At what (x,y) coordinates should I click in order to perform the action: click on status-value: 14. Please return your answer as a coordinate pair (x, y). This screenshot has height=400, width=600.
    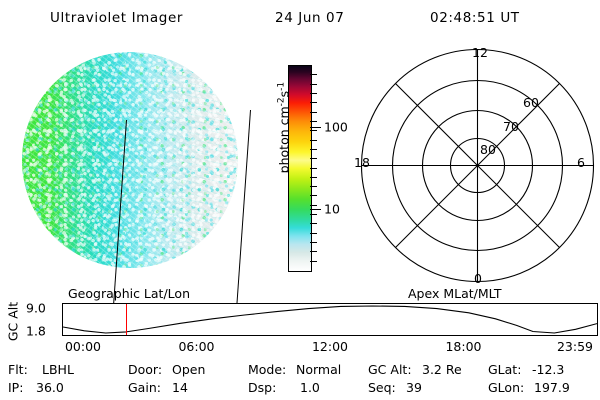
    Looking at the image, I should click on (180, 387).